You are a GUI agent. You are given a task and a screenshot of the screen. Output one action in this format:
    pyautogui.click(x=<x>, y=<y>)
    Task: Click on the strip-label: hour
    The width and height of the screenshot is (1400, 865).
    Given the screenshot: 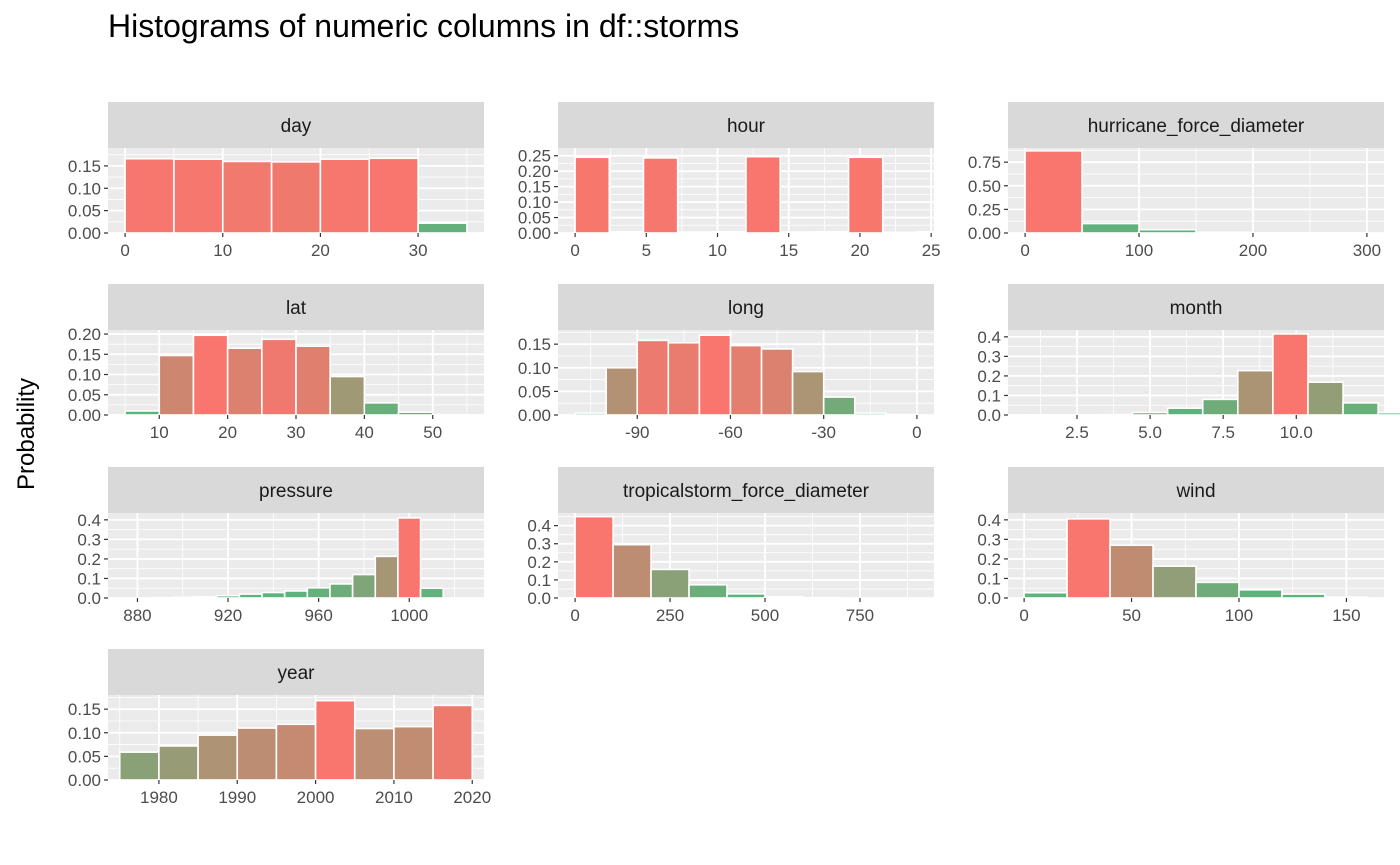 What is the action you would take?
    pyautogui.click(x=746, y=126)
    